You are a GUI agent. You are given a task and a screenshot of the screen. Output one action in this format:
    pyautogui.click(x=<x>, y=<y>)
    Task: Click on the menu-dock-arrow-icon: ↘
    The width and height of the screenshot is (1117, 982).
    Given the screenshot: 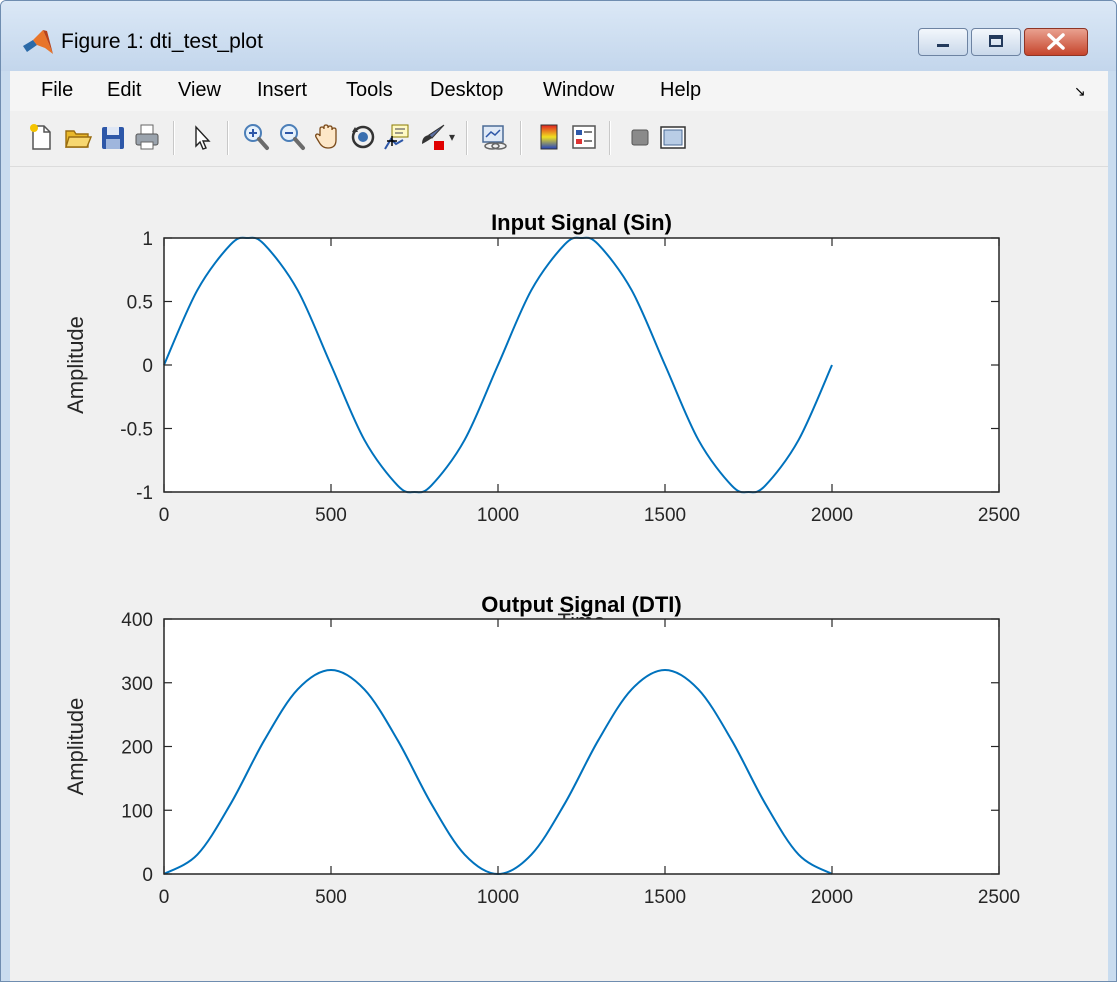 What is the action you would take?
    pyautogui.click(x=1080, y=91)
    